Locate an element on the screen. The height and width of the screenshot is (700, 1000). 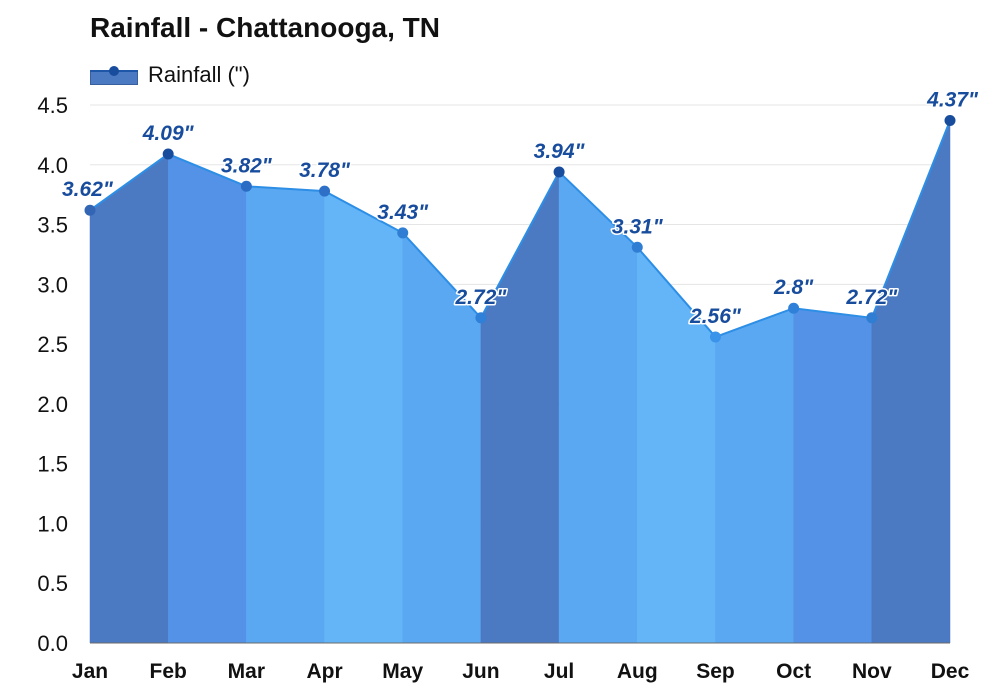
y-tick-label: 4.5 is located at coordinates (52, 105).